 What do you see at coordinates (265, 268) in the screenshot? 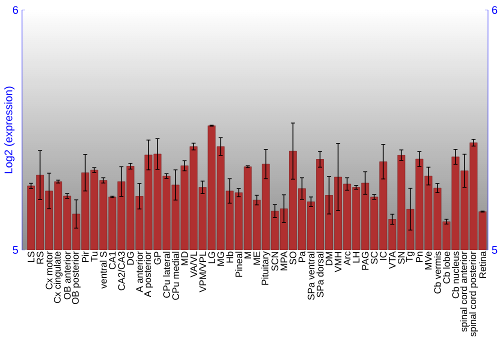
I see `x-tick-label: Pituitary` at bounding box center [265, 268].